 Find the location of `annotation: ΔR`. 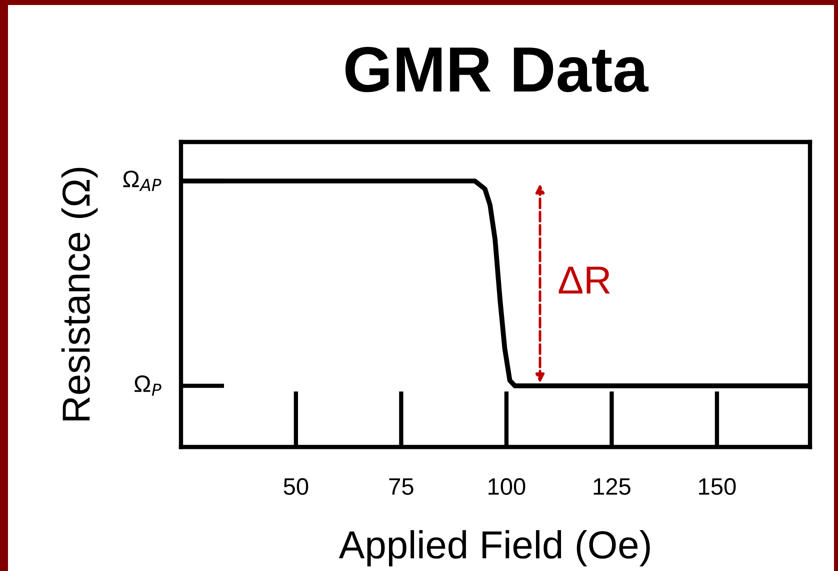

annotation: ΔR is located at coordinates (584, 280).